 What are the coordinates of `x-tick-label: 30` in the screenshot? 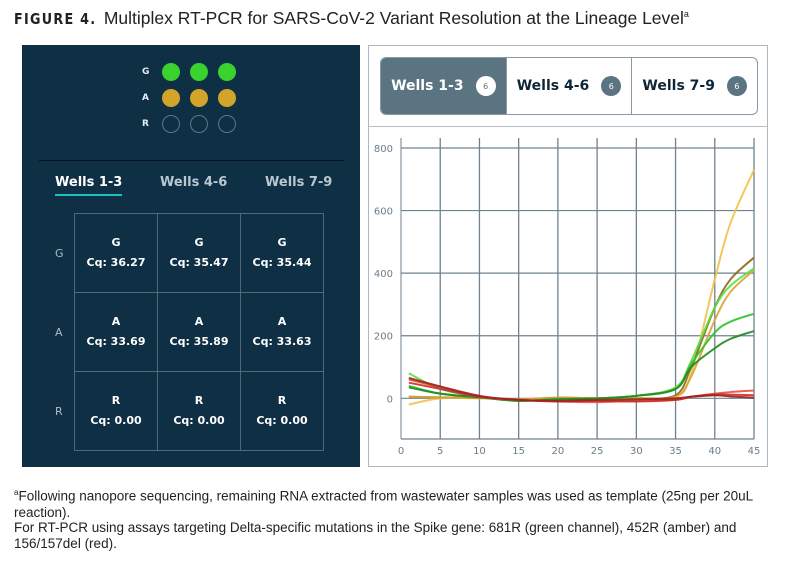 It's located at (636, 451).